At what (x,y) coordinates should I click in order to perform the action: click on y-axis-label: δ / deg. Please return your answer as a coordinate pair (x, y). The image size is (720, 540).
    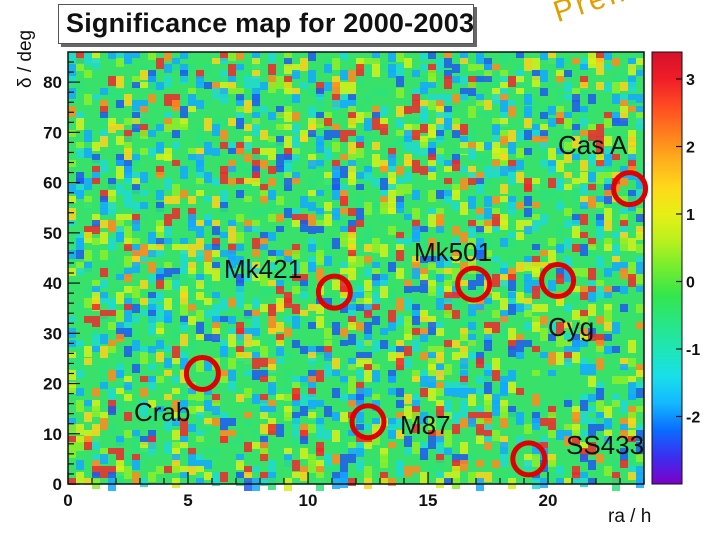
    Looking at the image, I should click on (25, 58).